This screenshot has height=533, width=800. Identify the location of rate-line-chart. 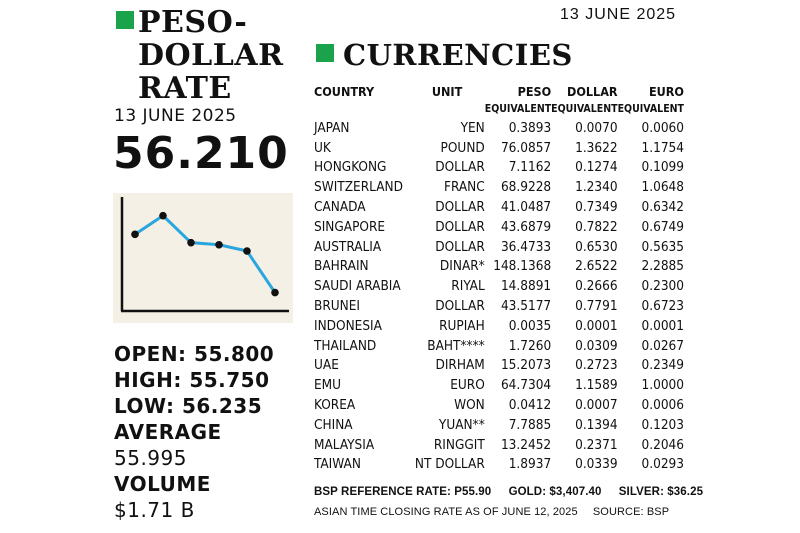
(204, 255).